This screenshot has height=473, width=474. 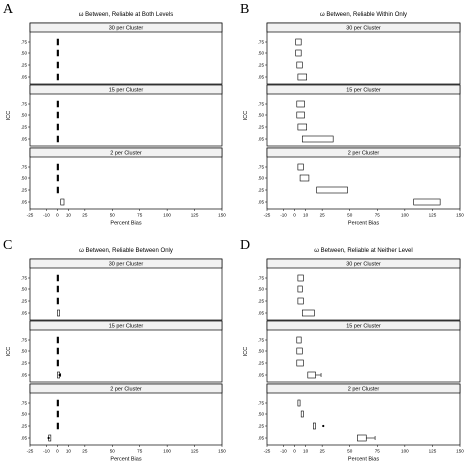 What do you see at coordinates (85, 451) in the screenshot?
I see `x-tick-label: 25` at bounding box center [85, 451].